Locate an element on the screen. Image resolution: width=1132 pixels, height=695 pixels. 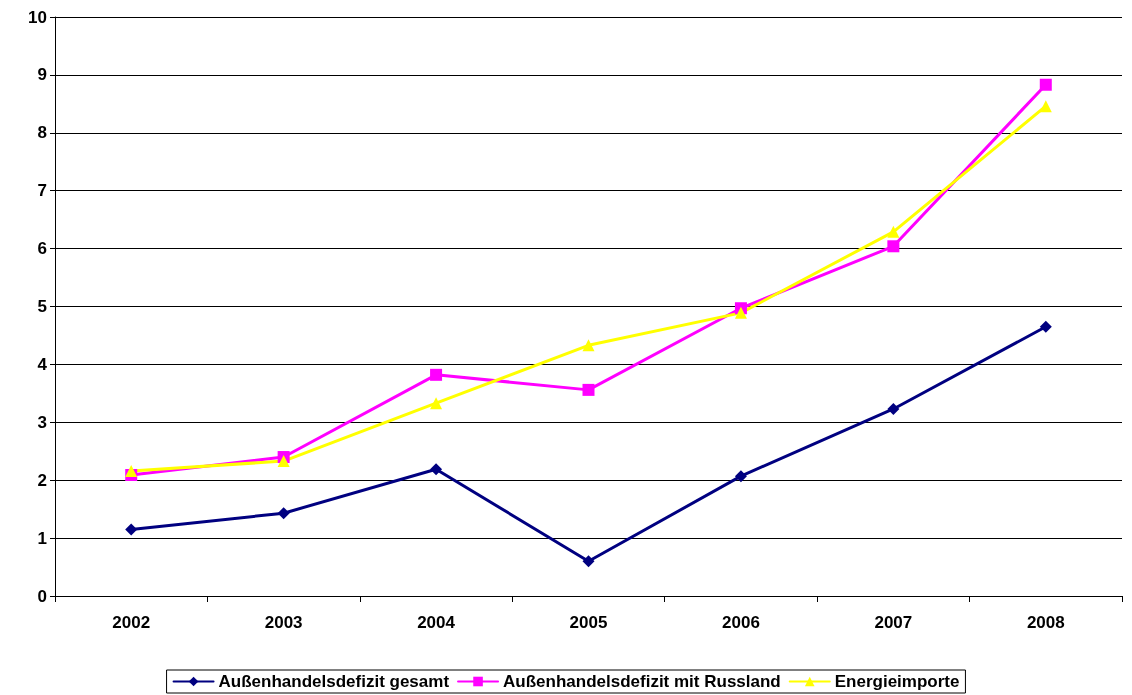
y-tick-label: 8 is located at coordinates (42, 133).